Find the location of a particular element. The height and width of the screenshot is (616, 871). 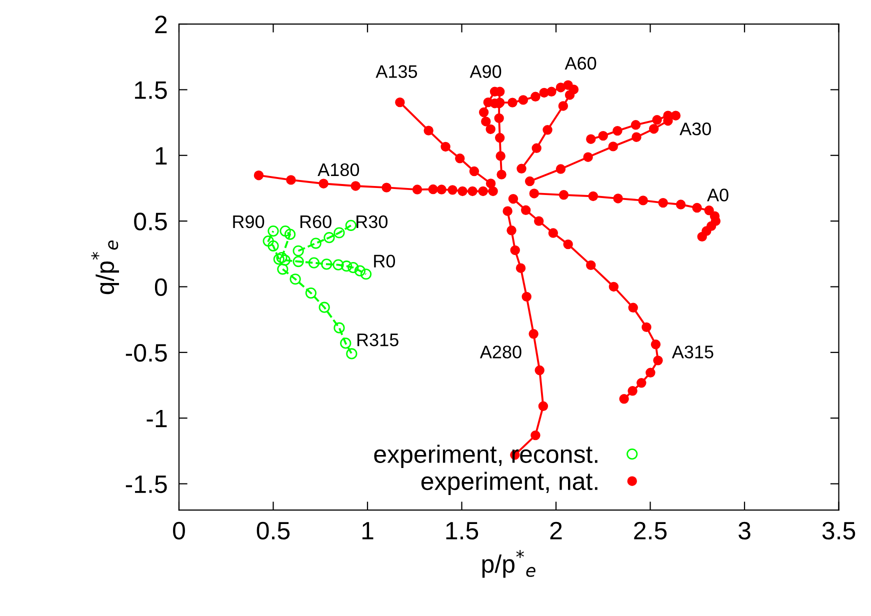

y-tick-label: -1 is located at coordinates (156, 419).